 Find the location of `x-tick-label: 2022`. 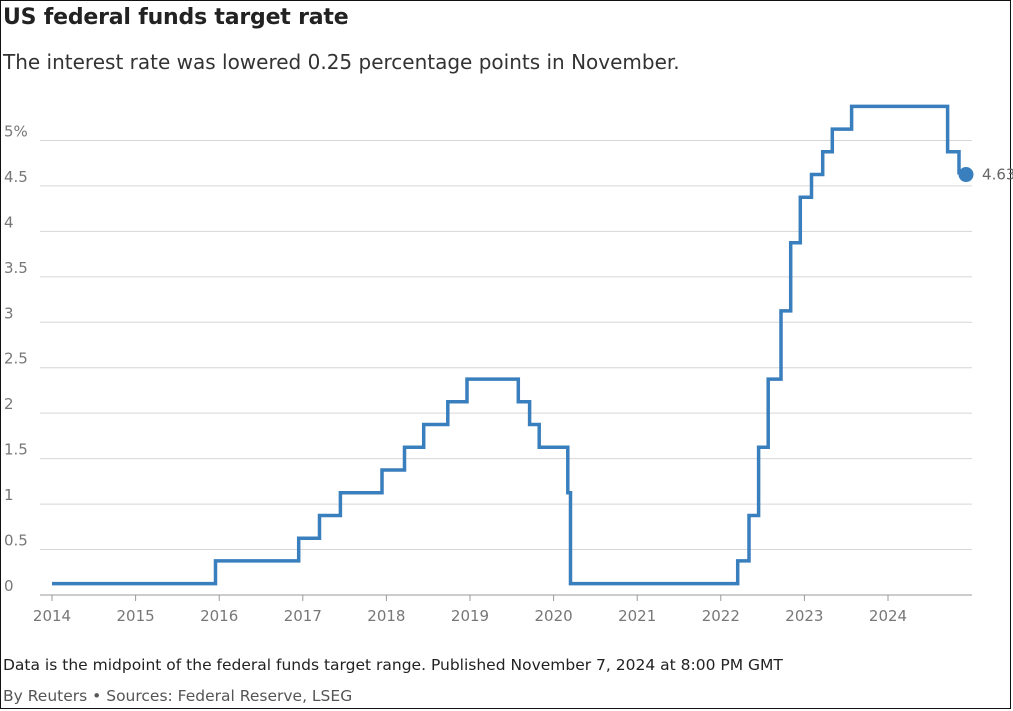

x-tick-label: 2022 is located at coordinates (721, 616).